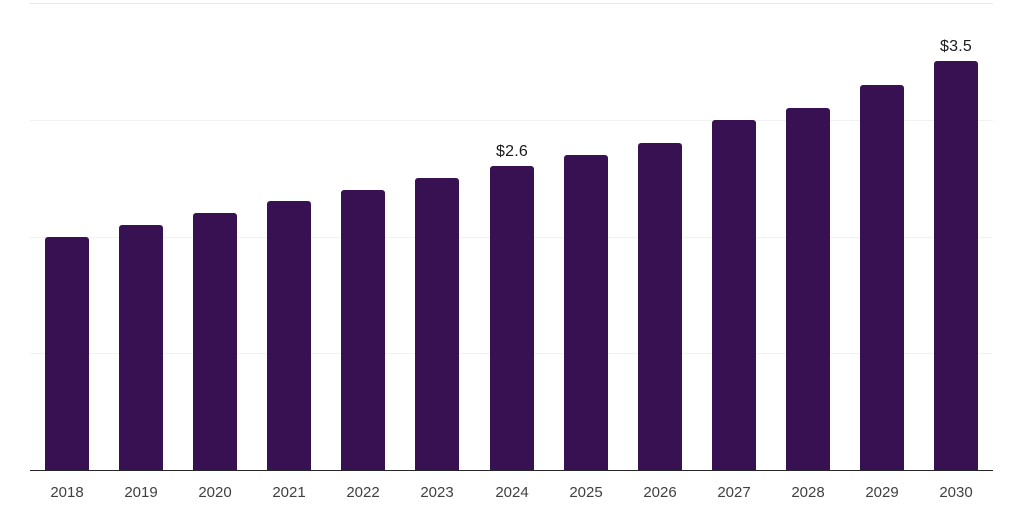 Image resolution: width=1024 pixels, height=512 pixels. I want to click on bar-2029, so click(882, 277).